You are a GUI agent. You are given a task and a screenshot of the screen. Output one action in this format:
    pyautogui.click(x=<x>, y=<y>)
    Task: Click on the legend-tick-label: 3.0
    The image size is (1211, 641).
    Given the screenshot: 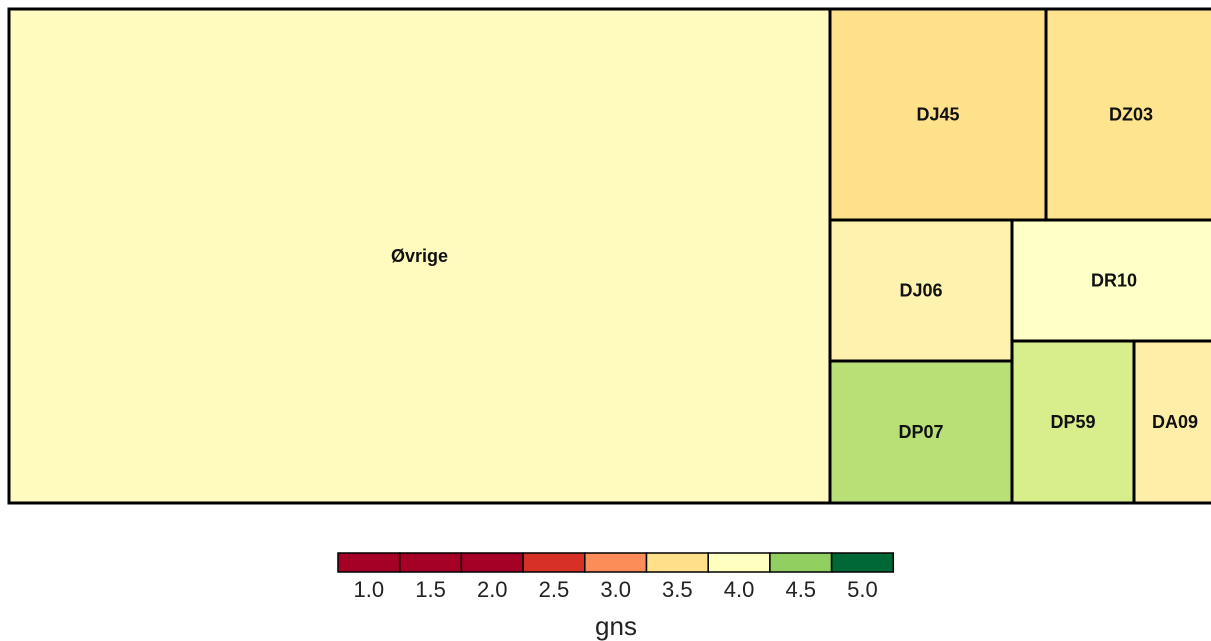 What is the action you would take?
    pyautogui.click(x=615, y=589)
    